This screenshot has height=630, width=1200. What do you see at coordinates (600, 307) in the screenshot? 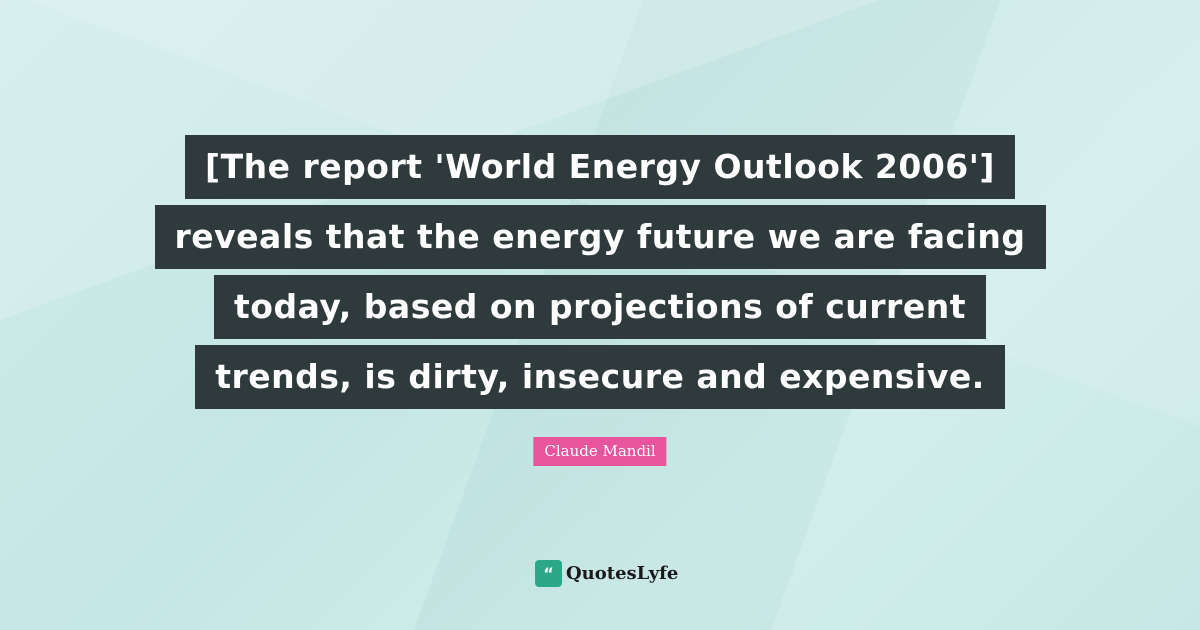
I see `quote-line: today, based on projections of current` at bounding box center [600, 307].